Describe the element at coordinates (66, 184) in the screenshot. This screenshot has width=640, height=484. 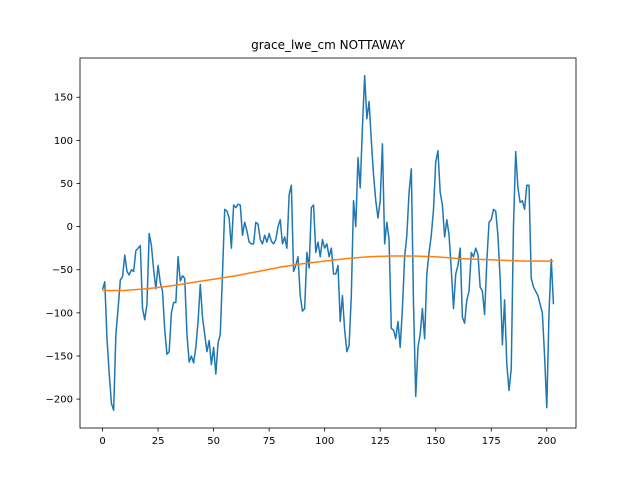
I see `y-tick-label: 50` at that location.